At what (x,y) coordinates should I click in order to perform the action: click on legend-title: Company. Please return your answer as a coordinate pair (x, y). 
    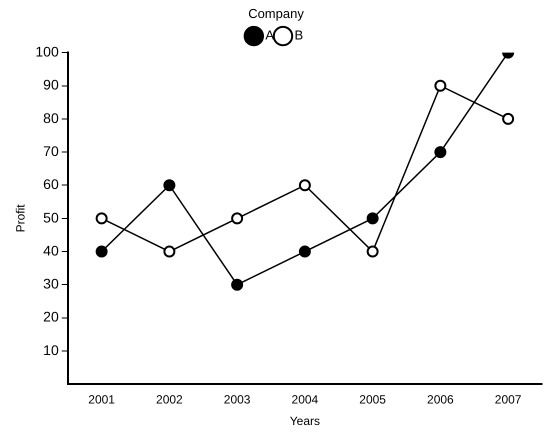
    Looking at the image, I should click on (276, 14).